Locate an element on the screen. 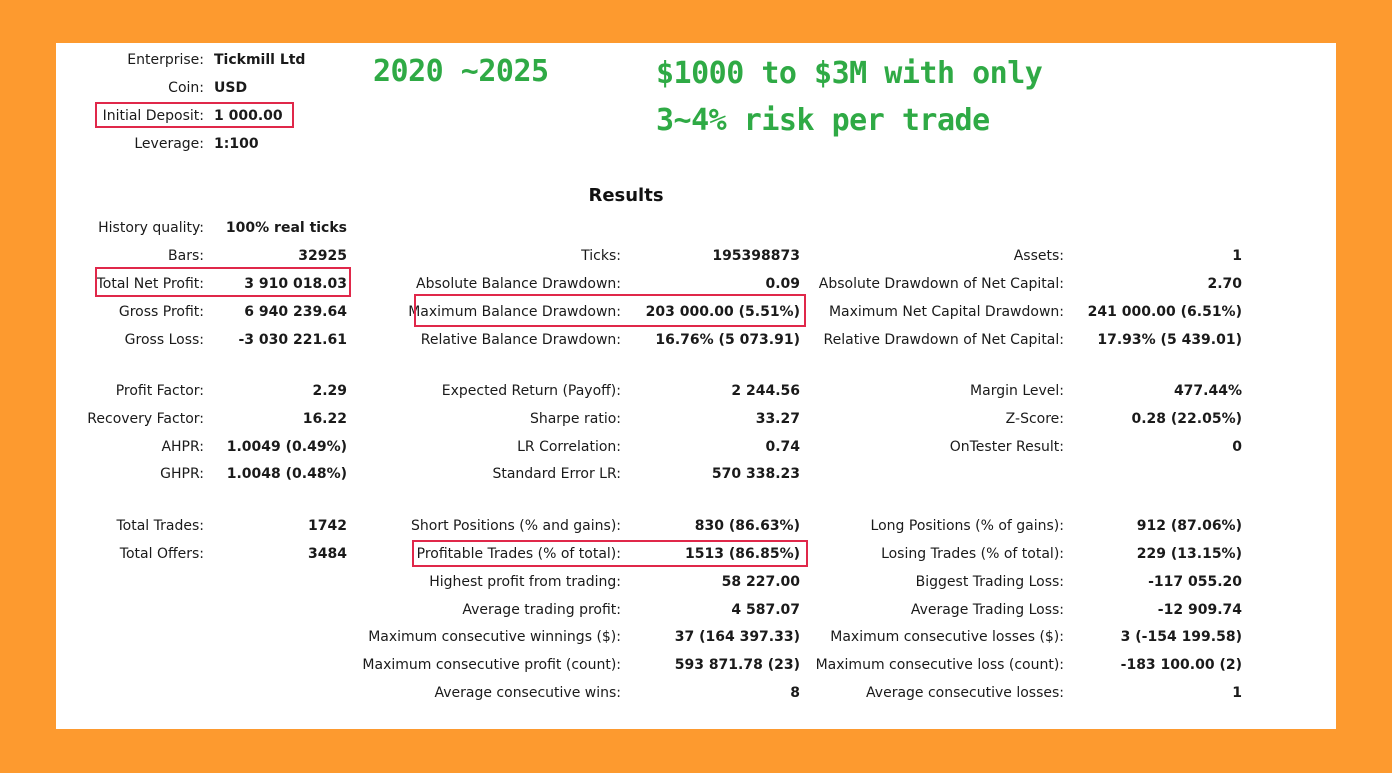  initial-deposit-highlight-box is located at coordinates (194, 115).